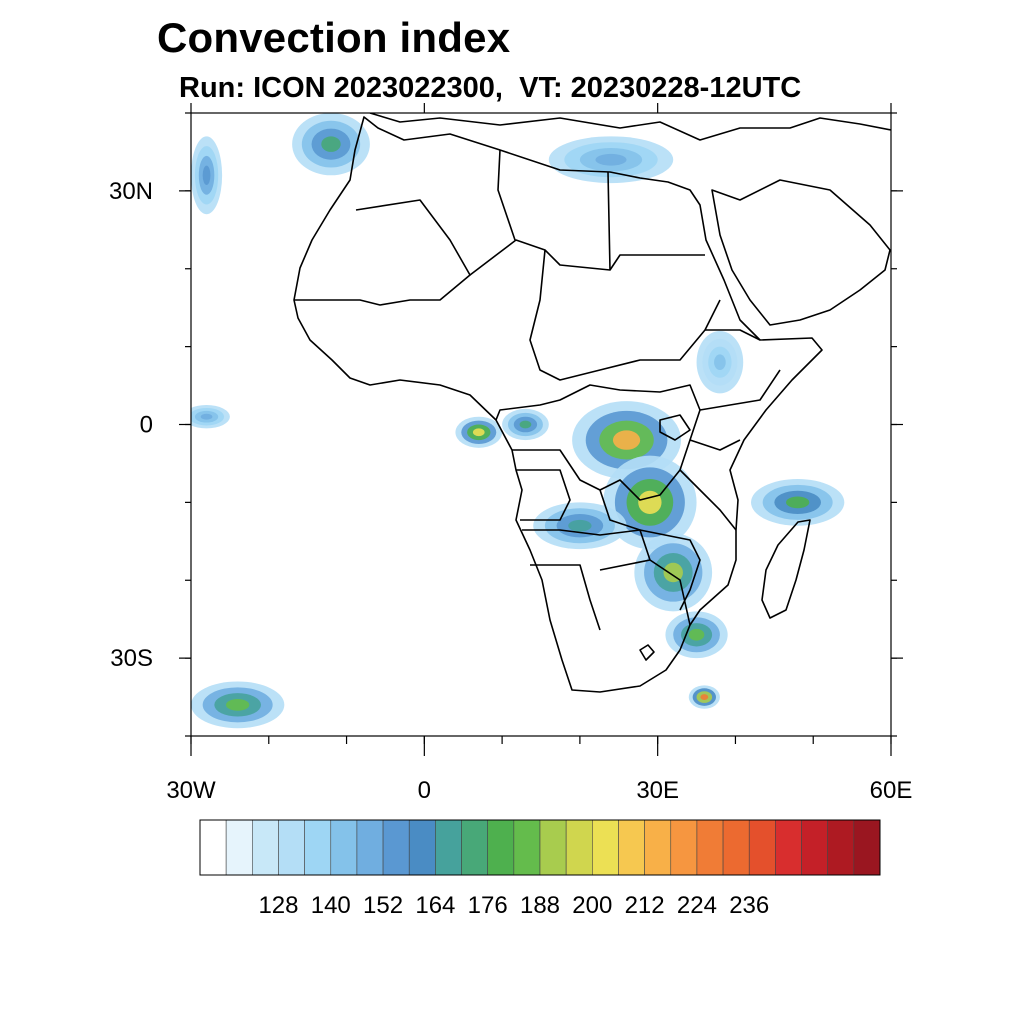 The image size is (1024, 1024). What do you see at coordinates (596, 505) in the screenshot?
I see `border-congo` at bounding box center [596, 505].